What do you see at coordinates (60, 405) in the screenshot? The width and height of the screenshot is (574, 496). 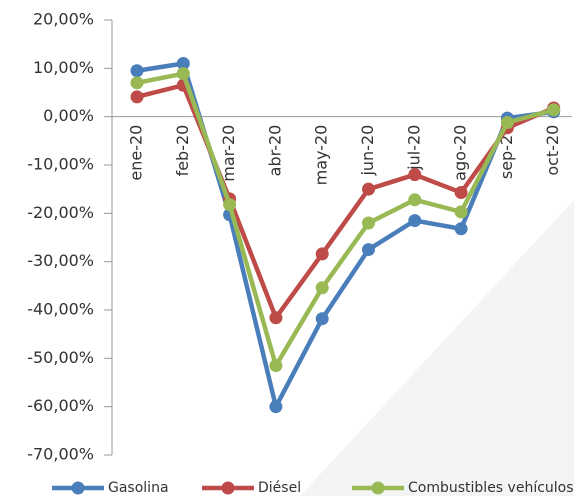 I see `y-tick-label: -60,00%` at bounding box center [60, 405].